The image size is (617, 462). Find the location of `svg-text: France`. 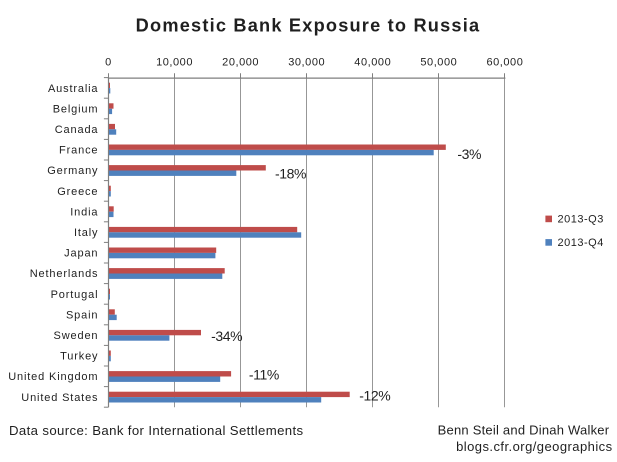

svg-text: France is located at coordinates (78, 151).